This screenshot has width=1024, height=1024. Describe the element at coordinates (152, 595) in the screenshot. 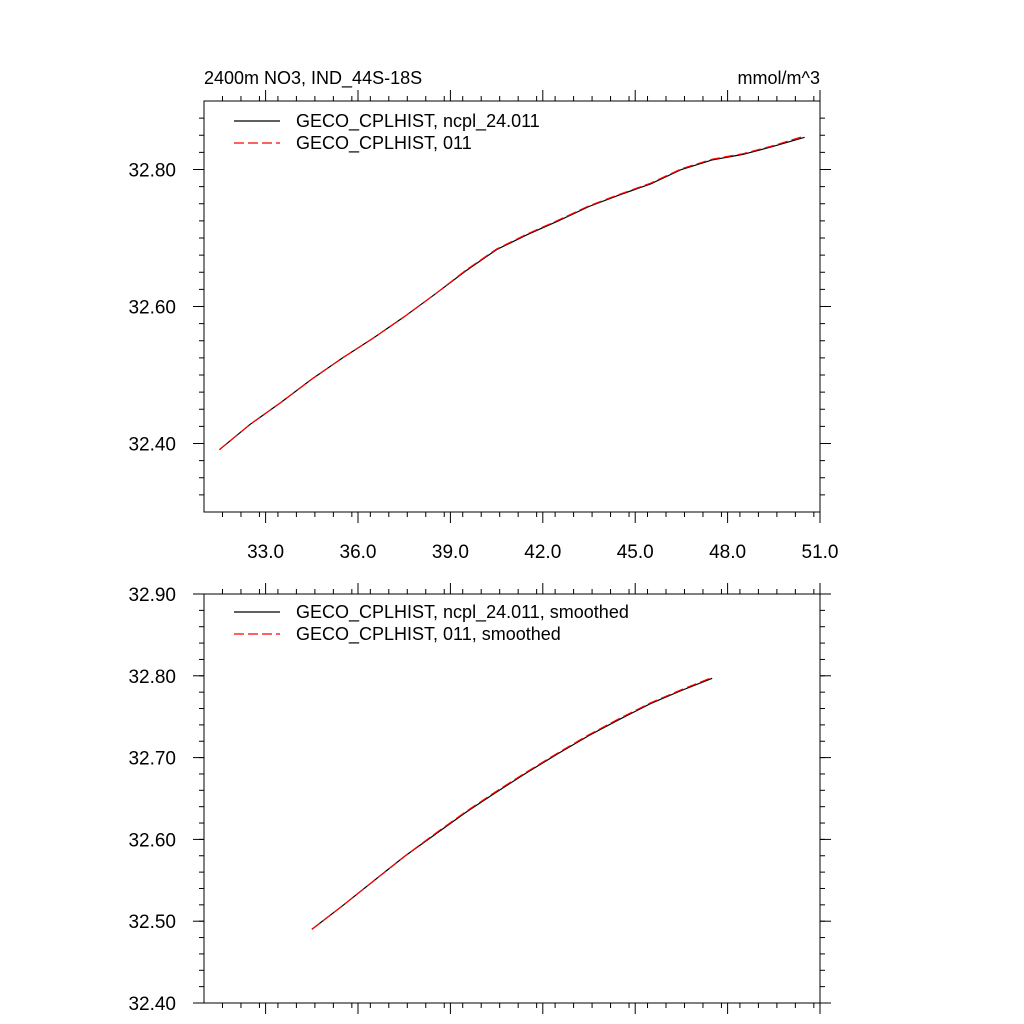

I see `panel1-y-tick-label: 32.90` at that location.